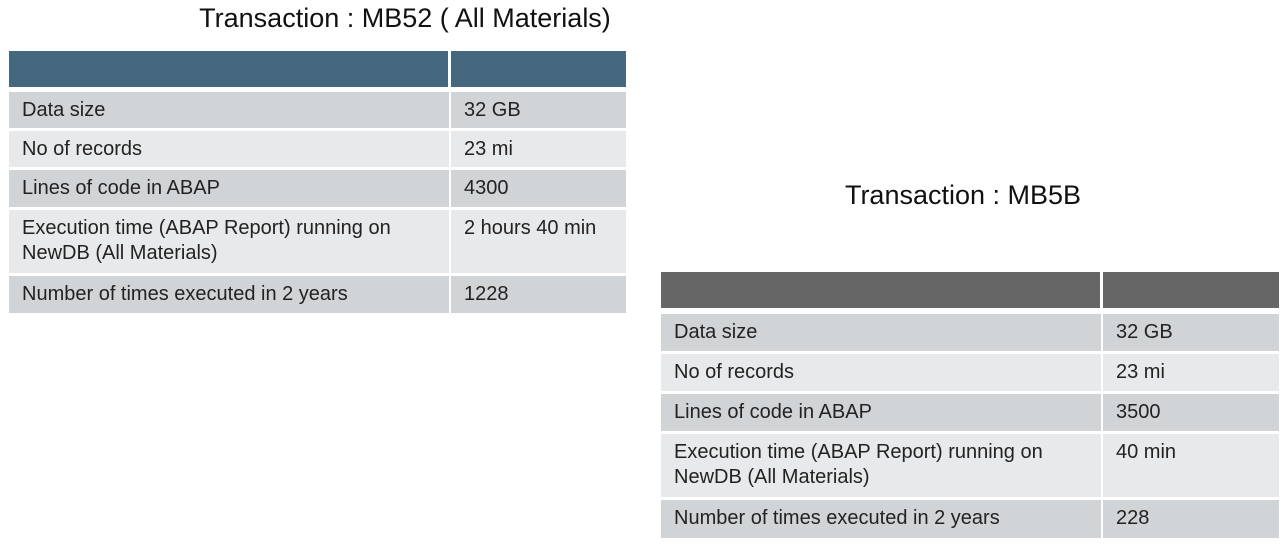 The width and height of the screenshot is (1285, 544). Describe the element at coordinates (538, 241) in the screenshot. I see `row-value: 2 hours 40 min` at that location.